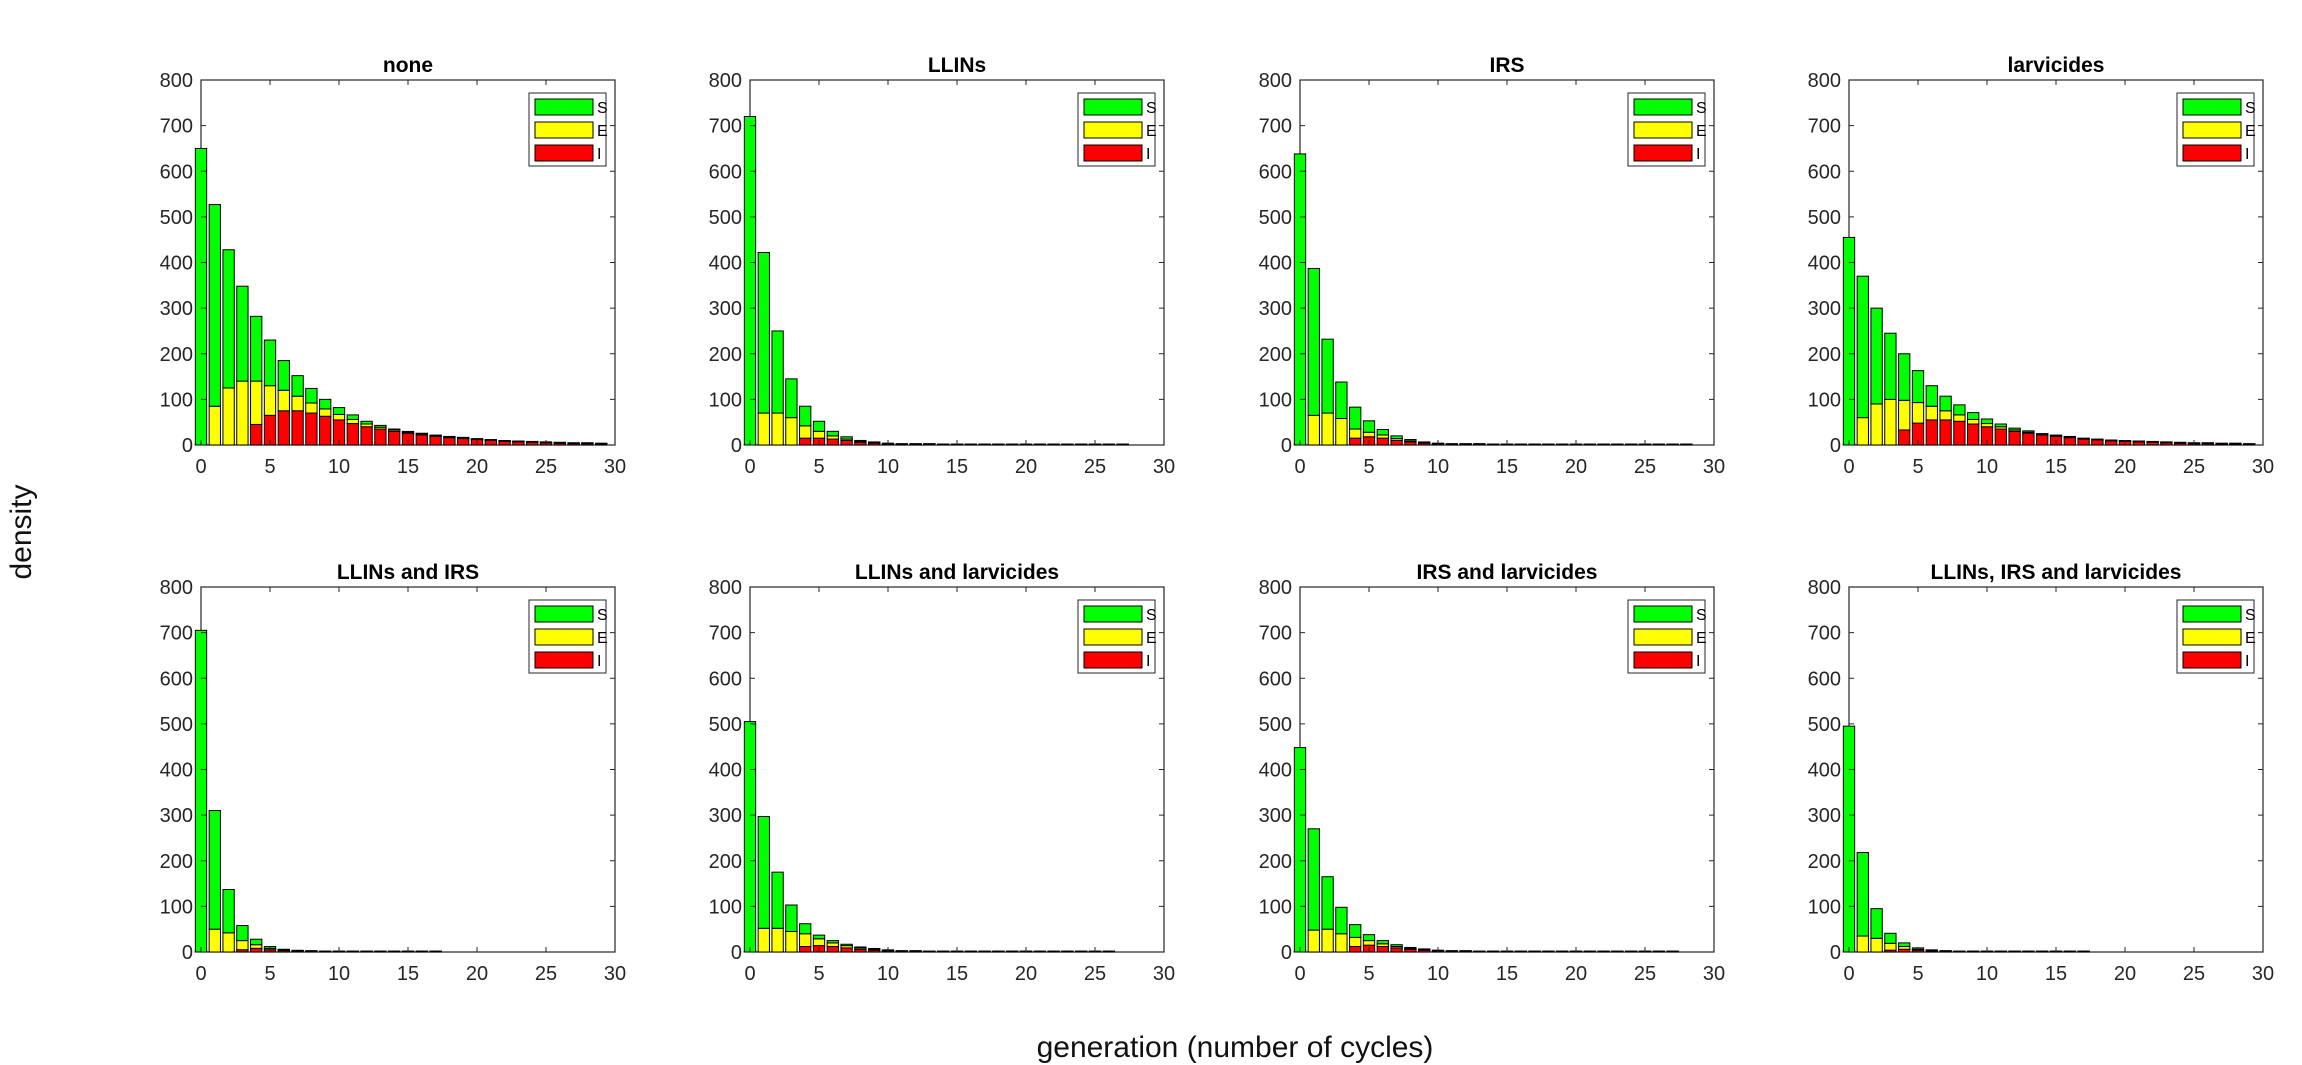 The height and width of the screenshot is (1065, 2302). What do you see at coordinates (1506, 65) in the screenshot?
I see `subplot-title: IRS` at bounding box center [1506, 65].